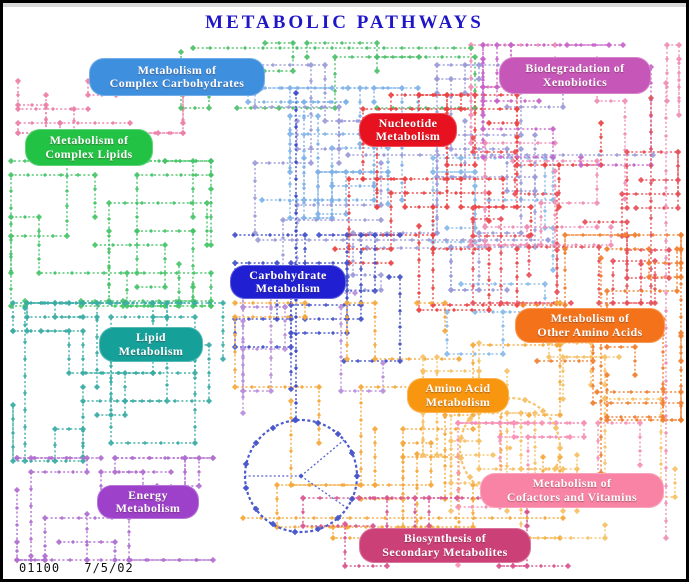  I want to click on label-line: Cofactors and Vitamins, so click(572, 496).